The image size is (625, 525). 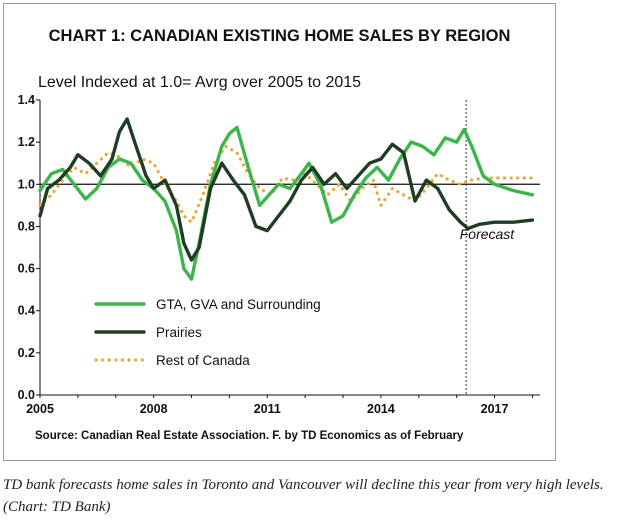 What do you see at coordinates (26, 100) in the screenshot?
I see `y-tick-label: 1.4` at bounding box center [26, 100].